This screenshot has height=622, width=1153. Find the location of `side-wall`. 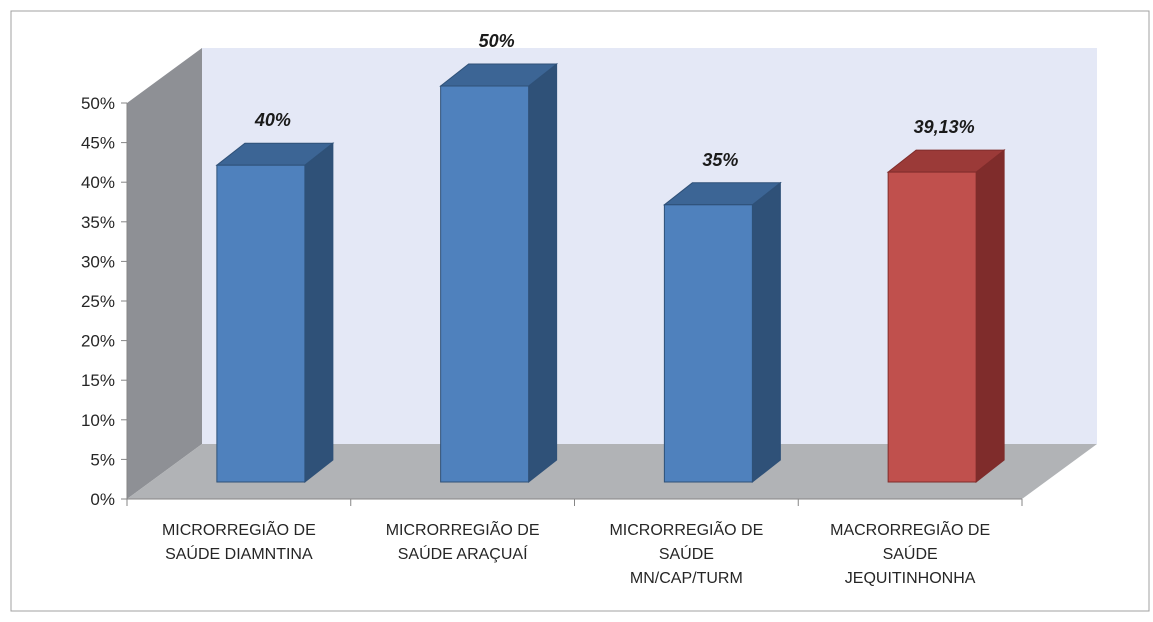

side-wall is located at coordinates (164, 273).